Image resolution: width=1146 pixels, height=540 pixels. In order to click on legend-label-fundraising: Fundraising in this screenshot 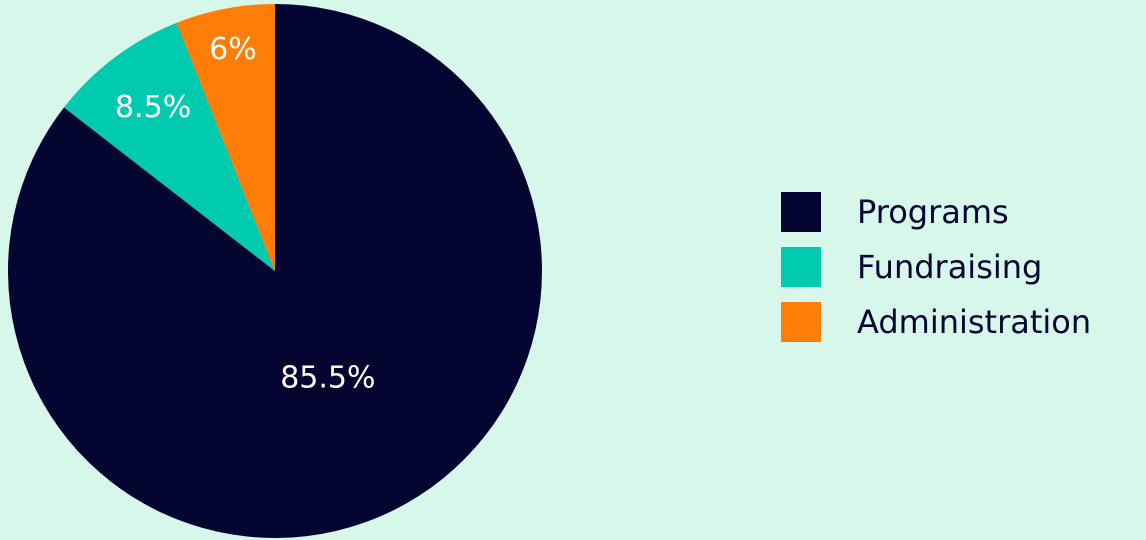, I will do `click(950, 267)`.